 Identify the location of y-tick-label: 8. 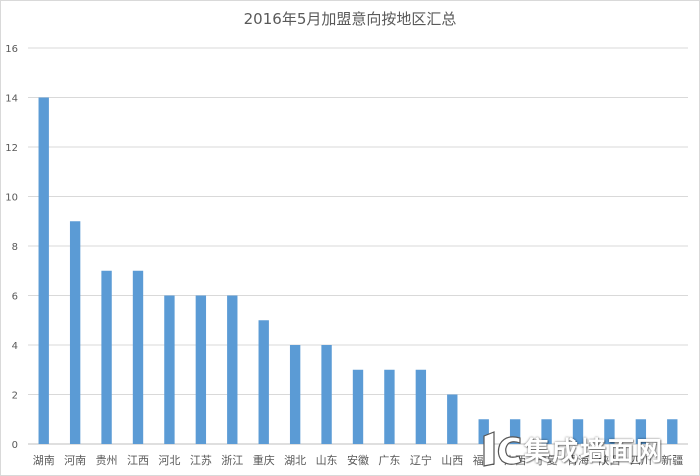
(15, 247).